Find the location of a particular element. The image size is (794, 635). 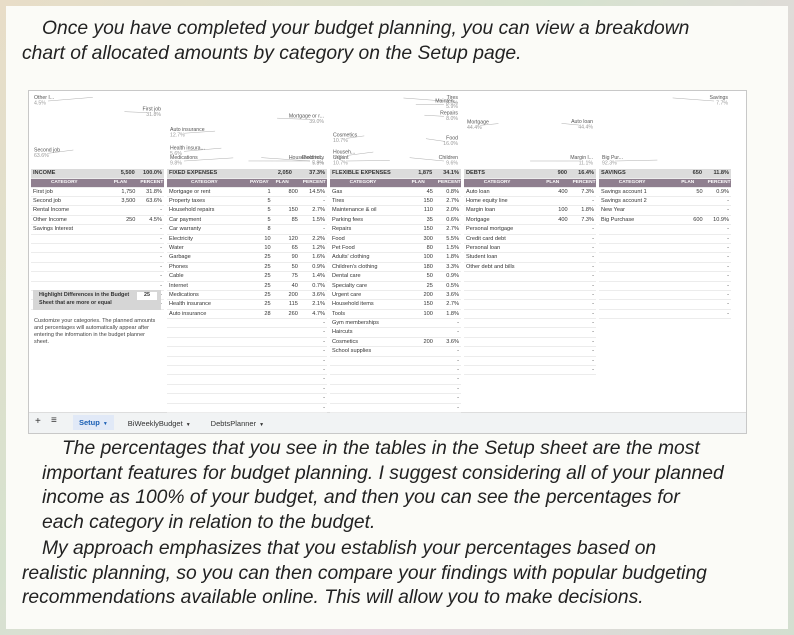

table-cell: School supplies is located at coordinates (352, 351).